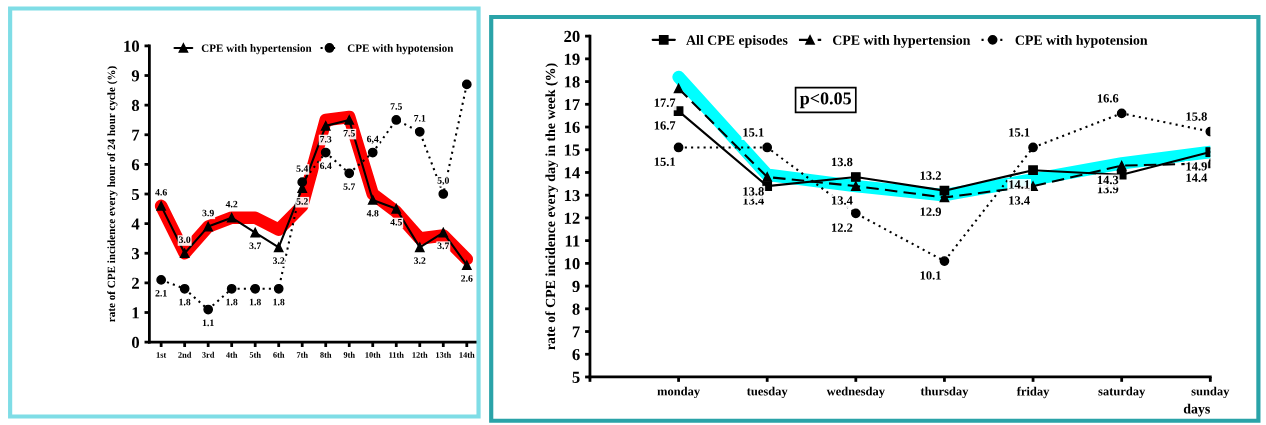 This screenshot has width=1266, height=425. What do you see at coordinates (208, 323) in the screenshot?
I see `data-label: 1.1` at bounding box center [208, 323].